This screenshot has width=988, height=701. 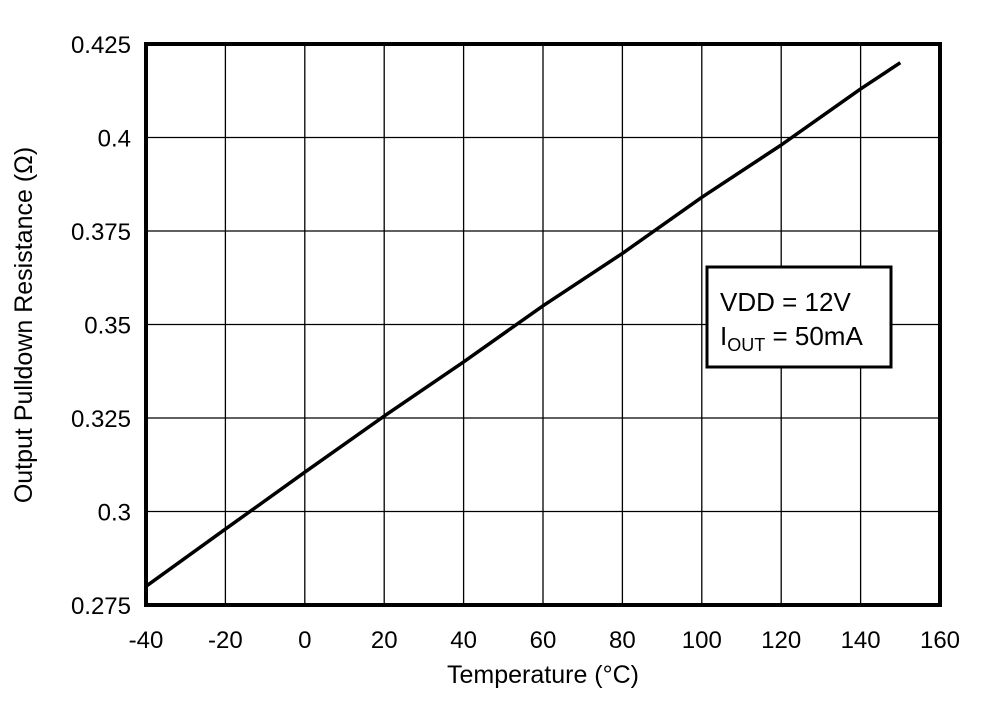 What do you see at coordinates (785, 302) in the screenshot?
I see `legend-line-vdd: VDD = 12V` at bounding box center [785, 302].